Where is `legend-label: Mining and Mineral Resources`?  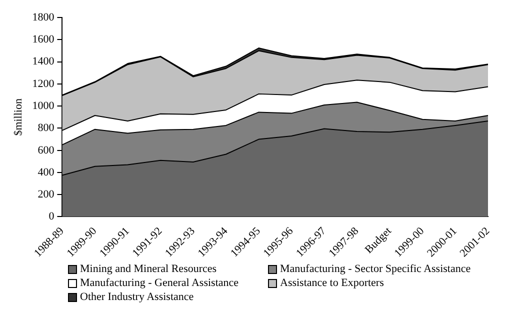
legend-label: Mining and Mineral Resources is located at coordinates (148, 269).